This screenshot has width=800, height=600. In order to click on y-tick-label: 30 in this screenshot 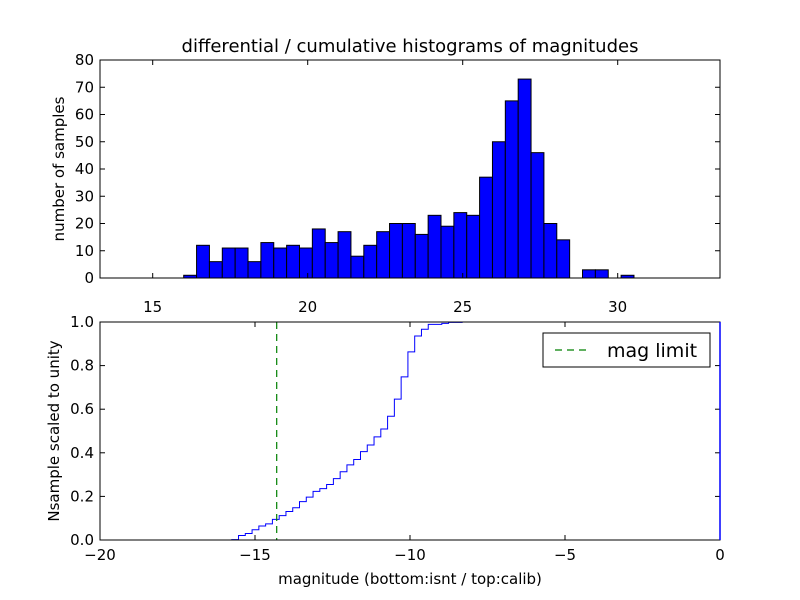, I will do `click(84, 196)`.